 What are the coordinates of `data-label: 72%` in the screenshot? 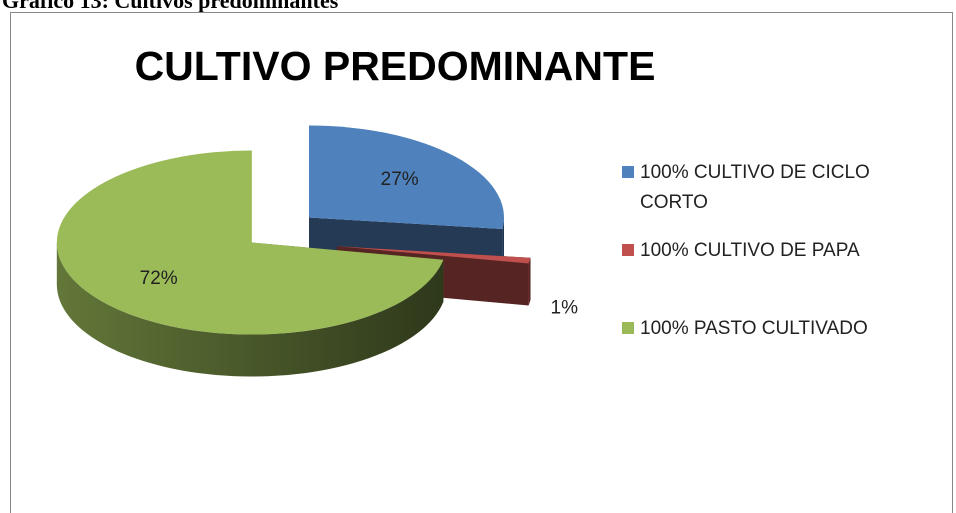 It's located at (159, 278).